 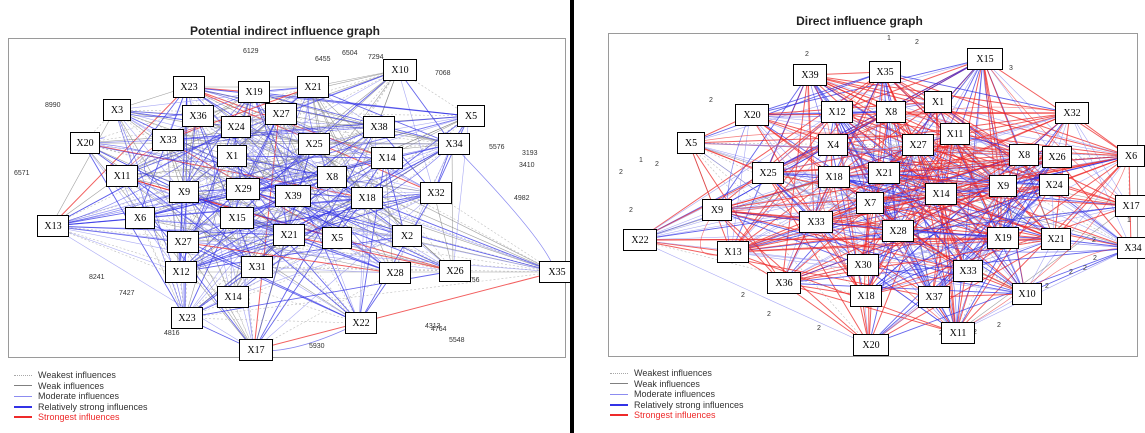 What do you see at coordinates (938, 102) in the screenshot?
I see `factor-node-x1: X1` at bounding box center [938, 102].